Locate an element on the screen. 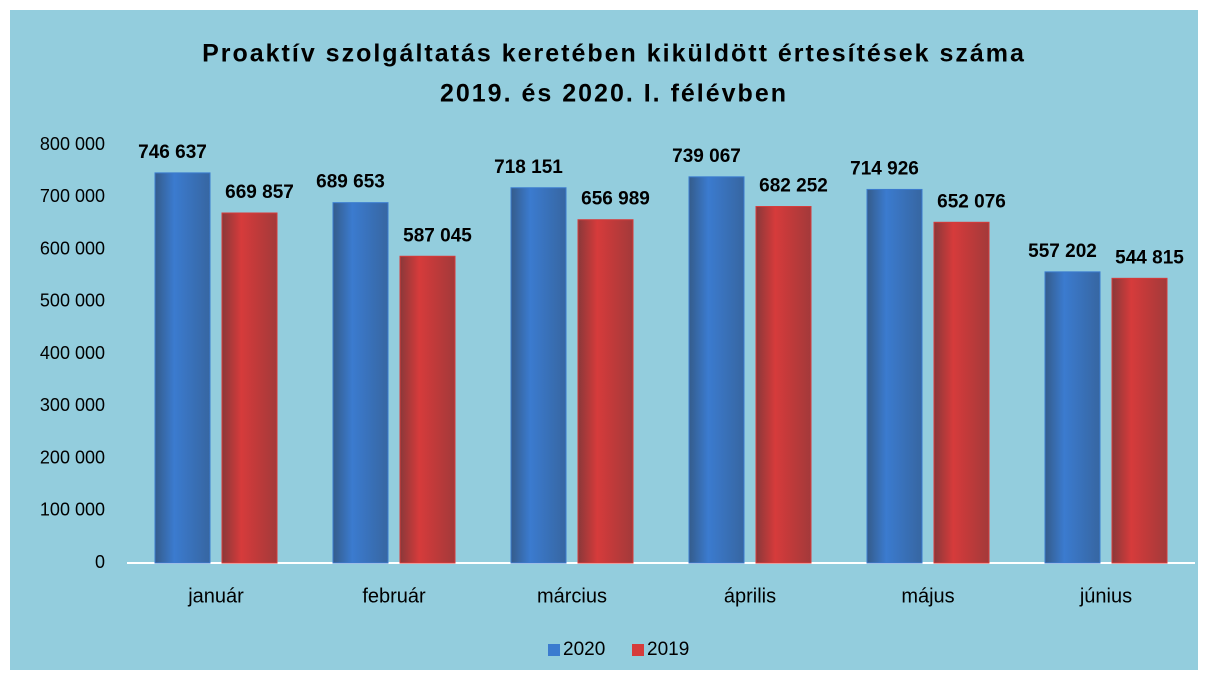 This screenshot has height=680, width=1208. chart-title: 2019. és 2020. I. félévben is located at coordinates (614, 94).